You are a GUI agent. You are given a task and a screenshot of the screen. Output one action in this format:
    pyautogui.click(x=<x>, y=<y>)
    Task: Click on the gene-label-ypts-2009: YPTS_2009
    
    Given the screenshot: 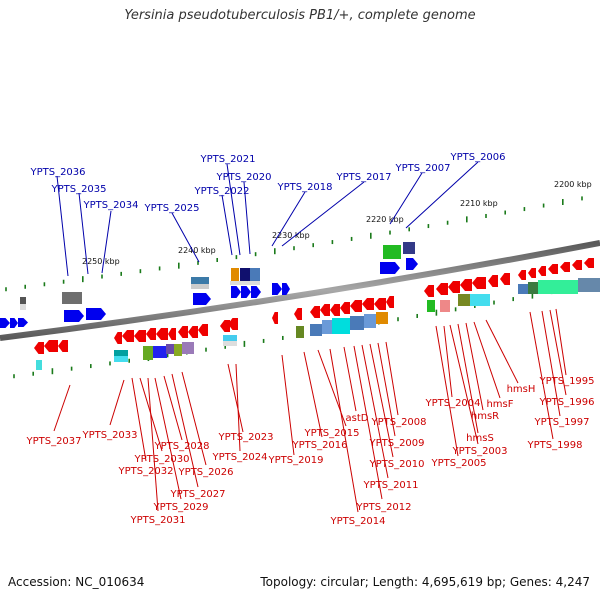 What is the action you would take?
    pyautogui.click(x=396, y=443)
    